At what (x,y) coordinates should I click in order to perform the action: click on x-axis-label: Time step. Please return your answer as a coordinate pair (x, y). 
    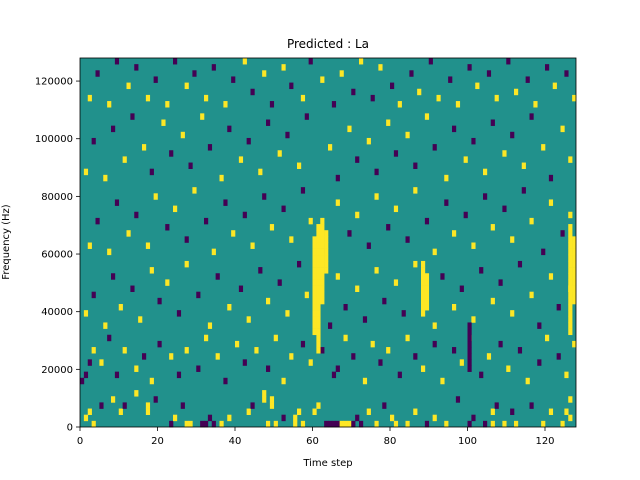
    Looking at the image, I should click on (327, 463).